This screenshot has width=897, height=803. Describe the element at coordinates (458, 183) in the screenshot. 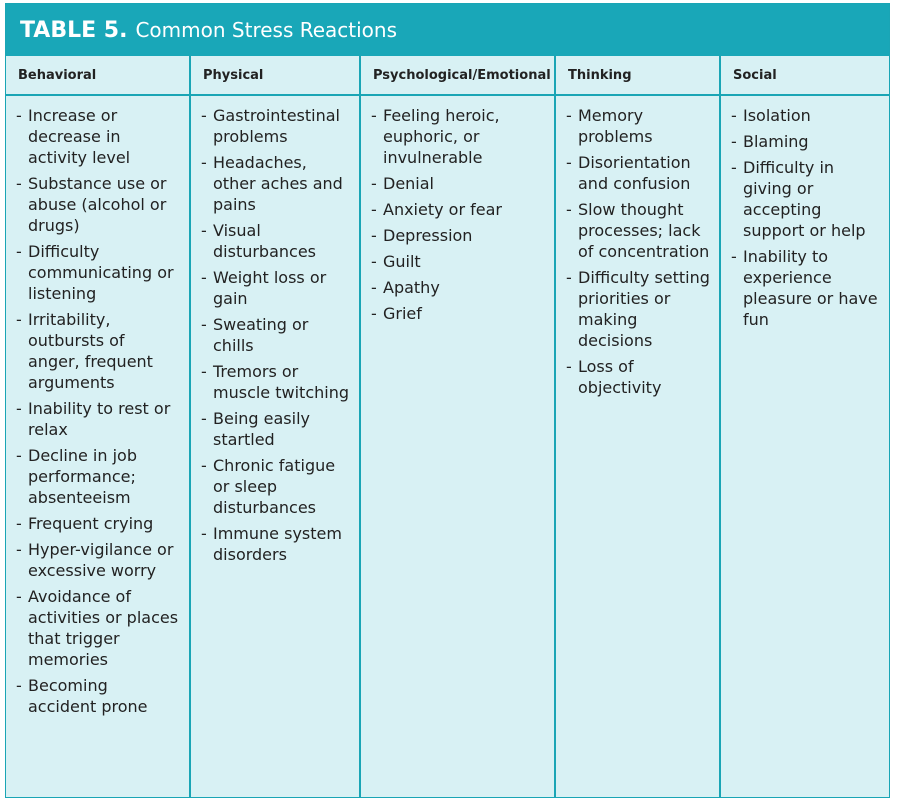

I see `list-item: Denial` at that location.